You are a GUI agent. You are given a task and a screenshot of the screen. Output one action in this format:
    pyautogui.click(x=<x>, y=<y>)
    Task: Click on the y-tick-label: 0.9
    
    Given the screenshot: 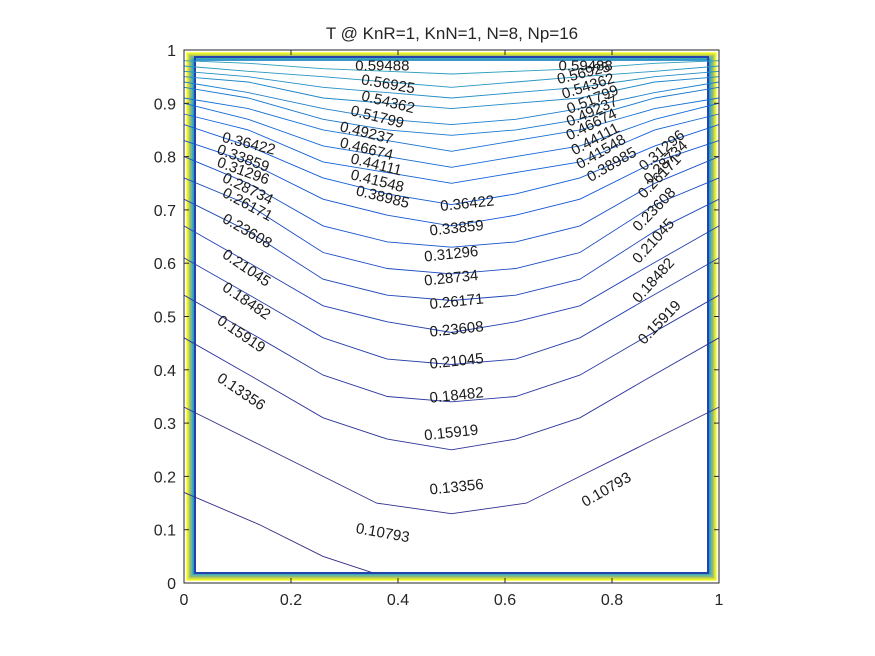 What is the action you would take?
    pyautogui.click(x=165, y=104)
    